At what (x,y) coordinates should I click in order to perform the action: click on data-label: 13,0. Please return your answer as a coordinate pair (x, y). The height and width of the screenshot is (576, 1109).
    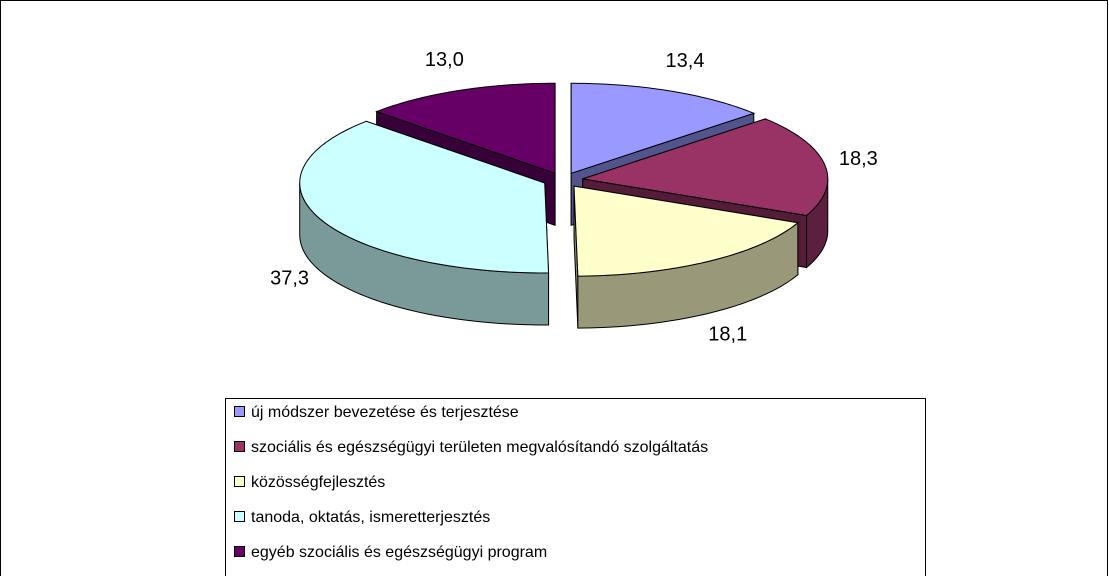
    Looking at the image, I should click on (444, 60).